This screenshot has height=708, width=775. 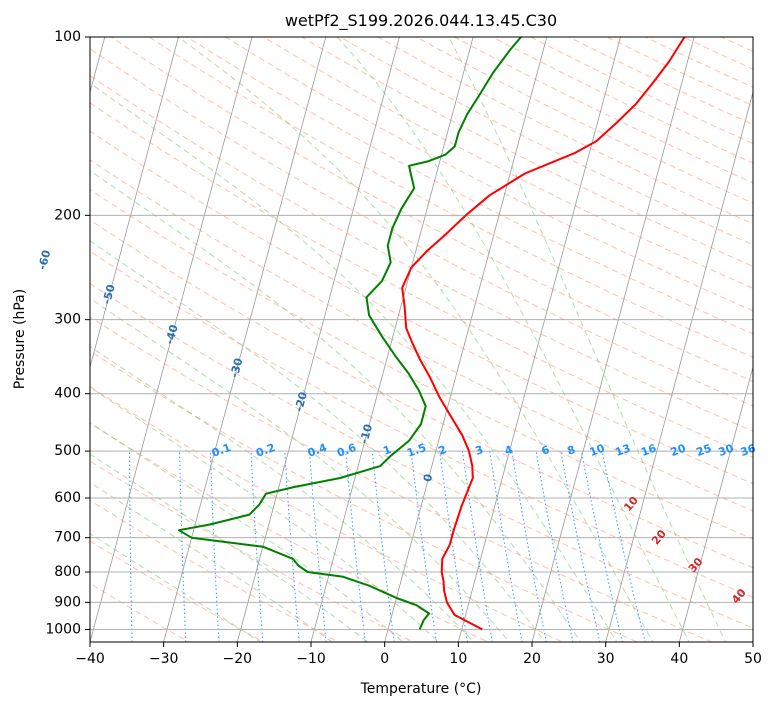 What do you see at coordinates (421, 21) in the screenshot?
I see `chart-title: wetPf2_S199.2026.044.13.45.C30` at bounding box center [421, 21].